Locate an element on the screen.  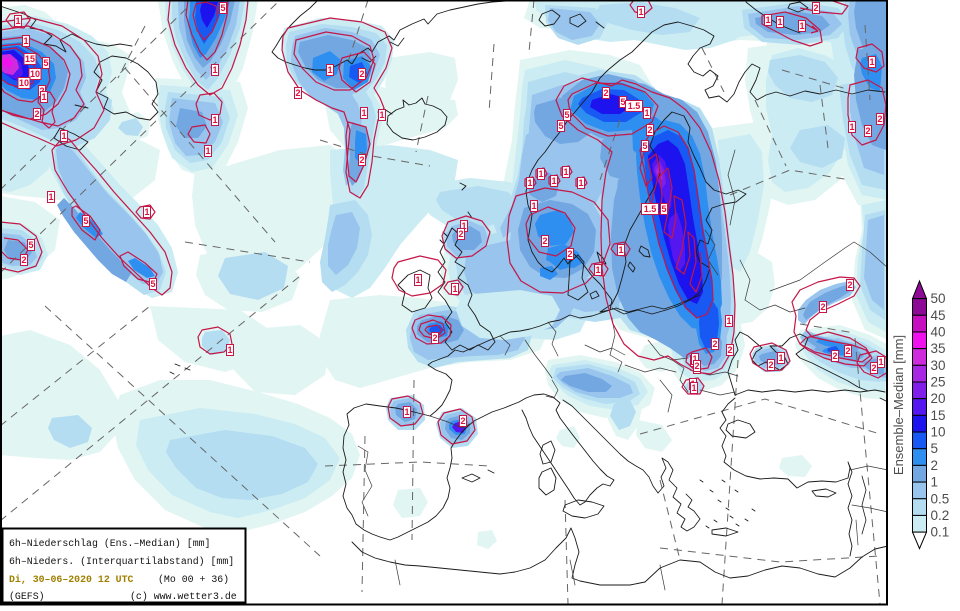
svg-text:6h–Nieders. (Interquartilabsta: 6h–Nieders. (Interquartilabstand) [mm] is located at coordinates (121, 561).